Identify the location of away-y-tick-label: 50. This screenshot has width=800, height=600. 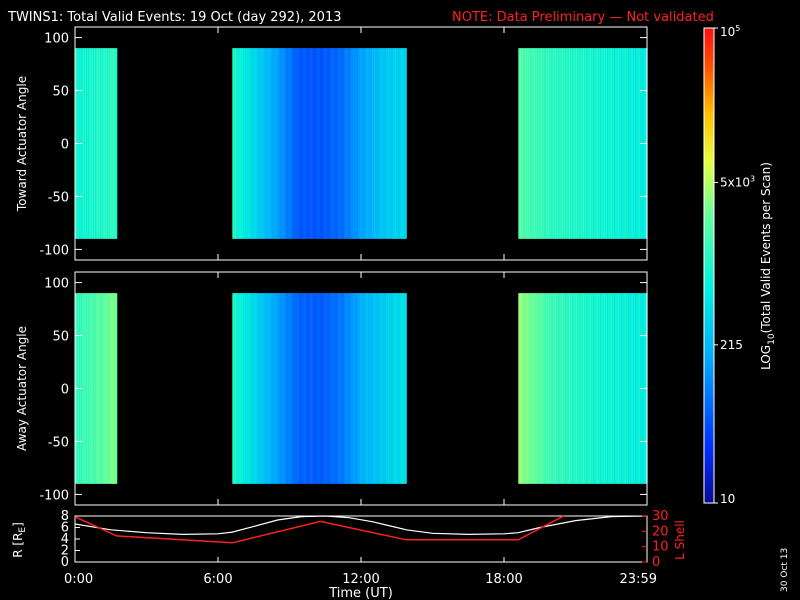
(60, 337).